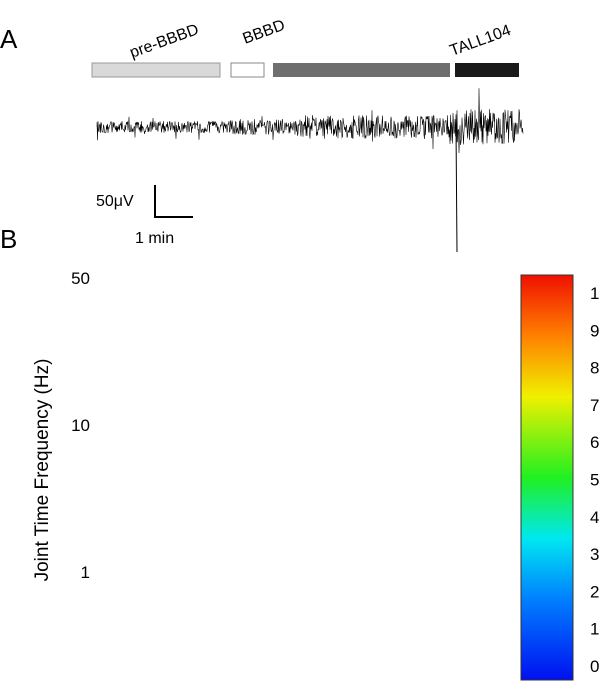  Describe the element at coordinates (456, 189) in the screenshot. I see `trace-spike` at that location.